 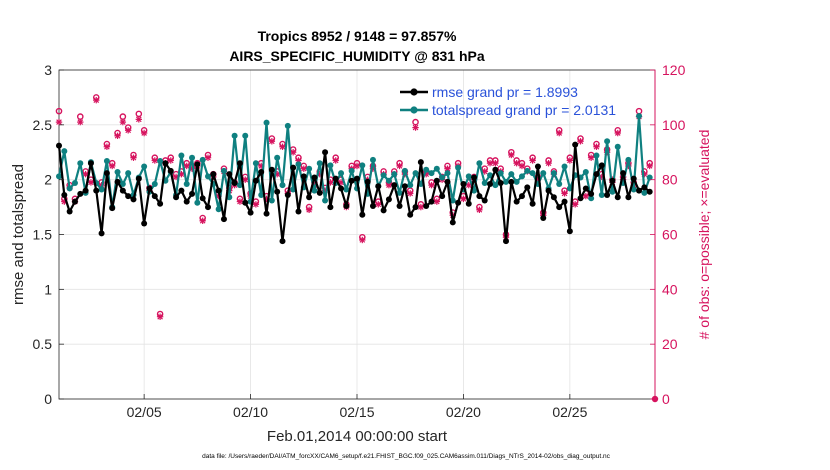 What do you see at coordinates (414, 110) in the screenshot?
I see `legend-totalspread-marker` at bounding box center [414, 110].